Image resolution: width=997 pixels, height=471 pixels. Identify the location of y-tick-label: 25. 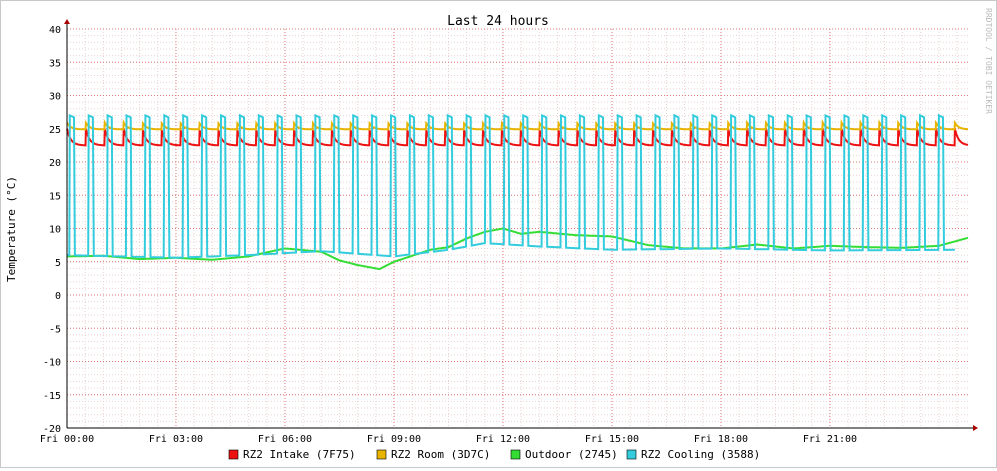
(55, 130).